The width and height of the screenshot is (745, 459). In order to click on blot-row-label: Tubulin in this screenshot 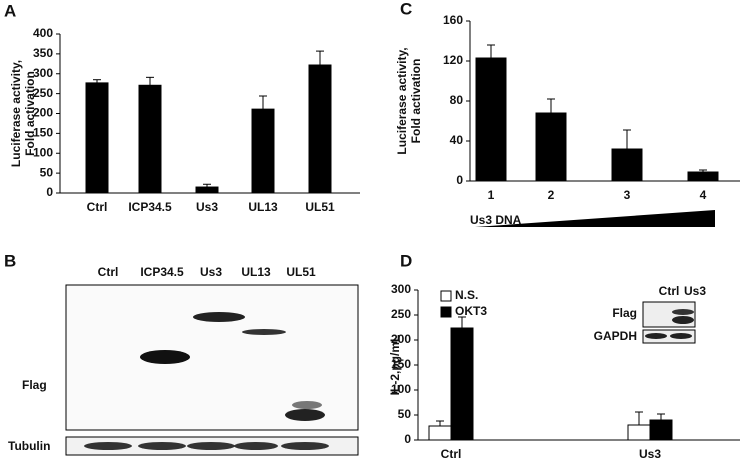, I will do `click(29, 446)`.